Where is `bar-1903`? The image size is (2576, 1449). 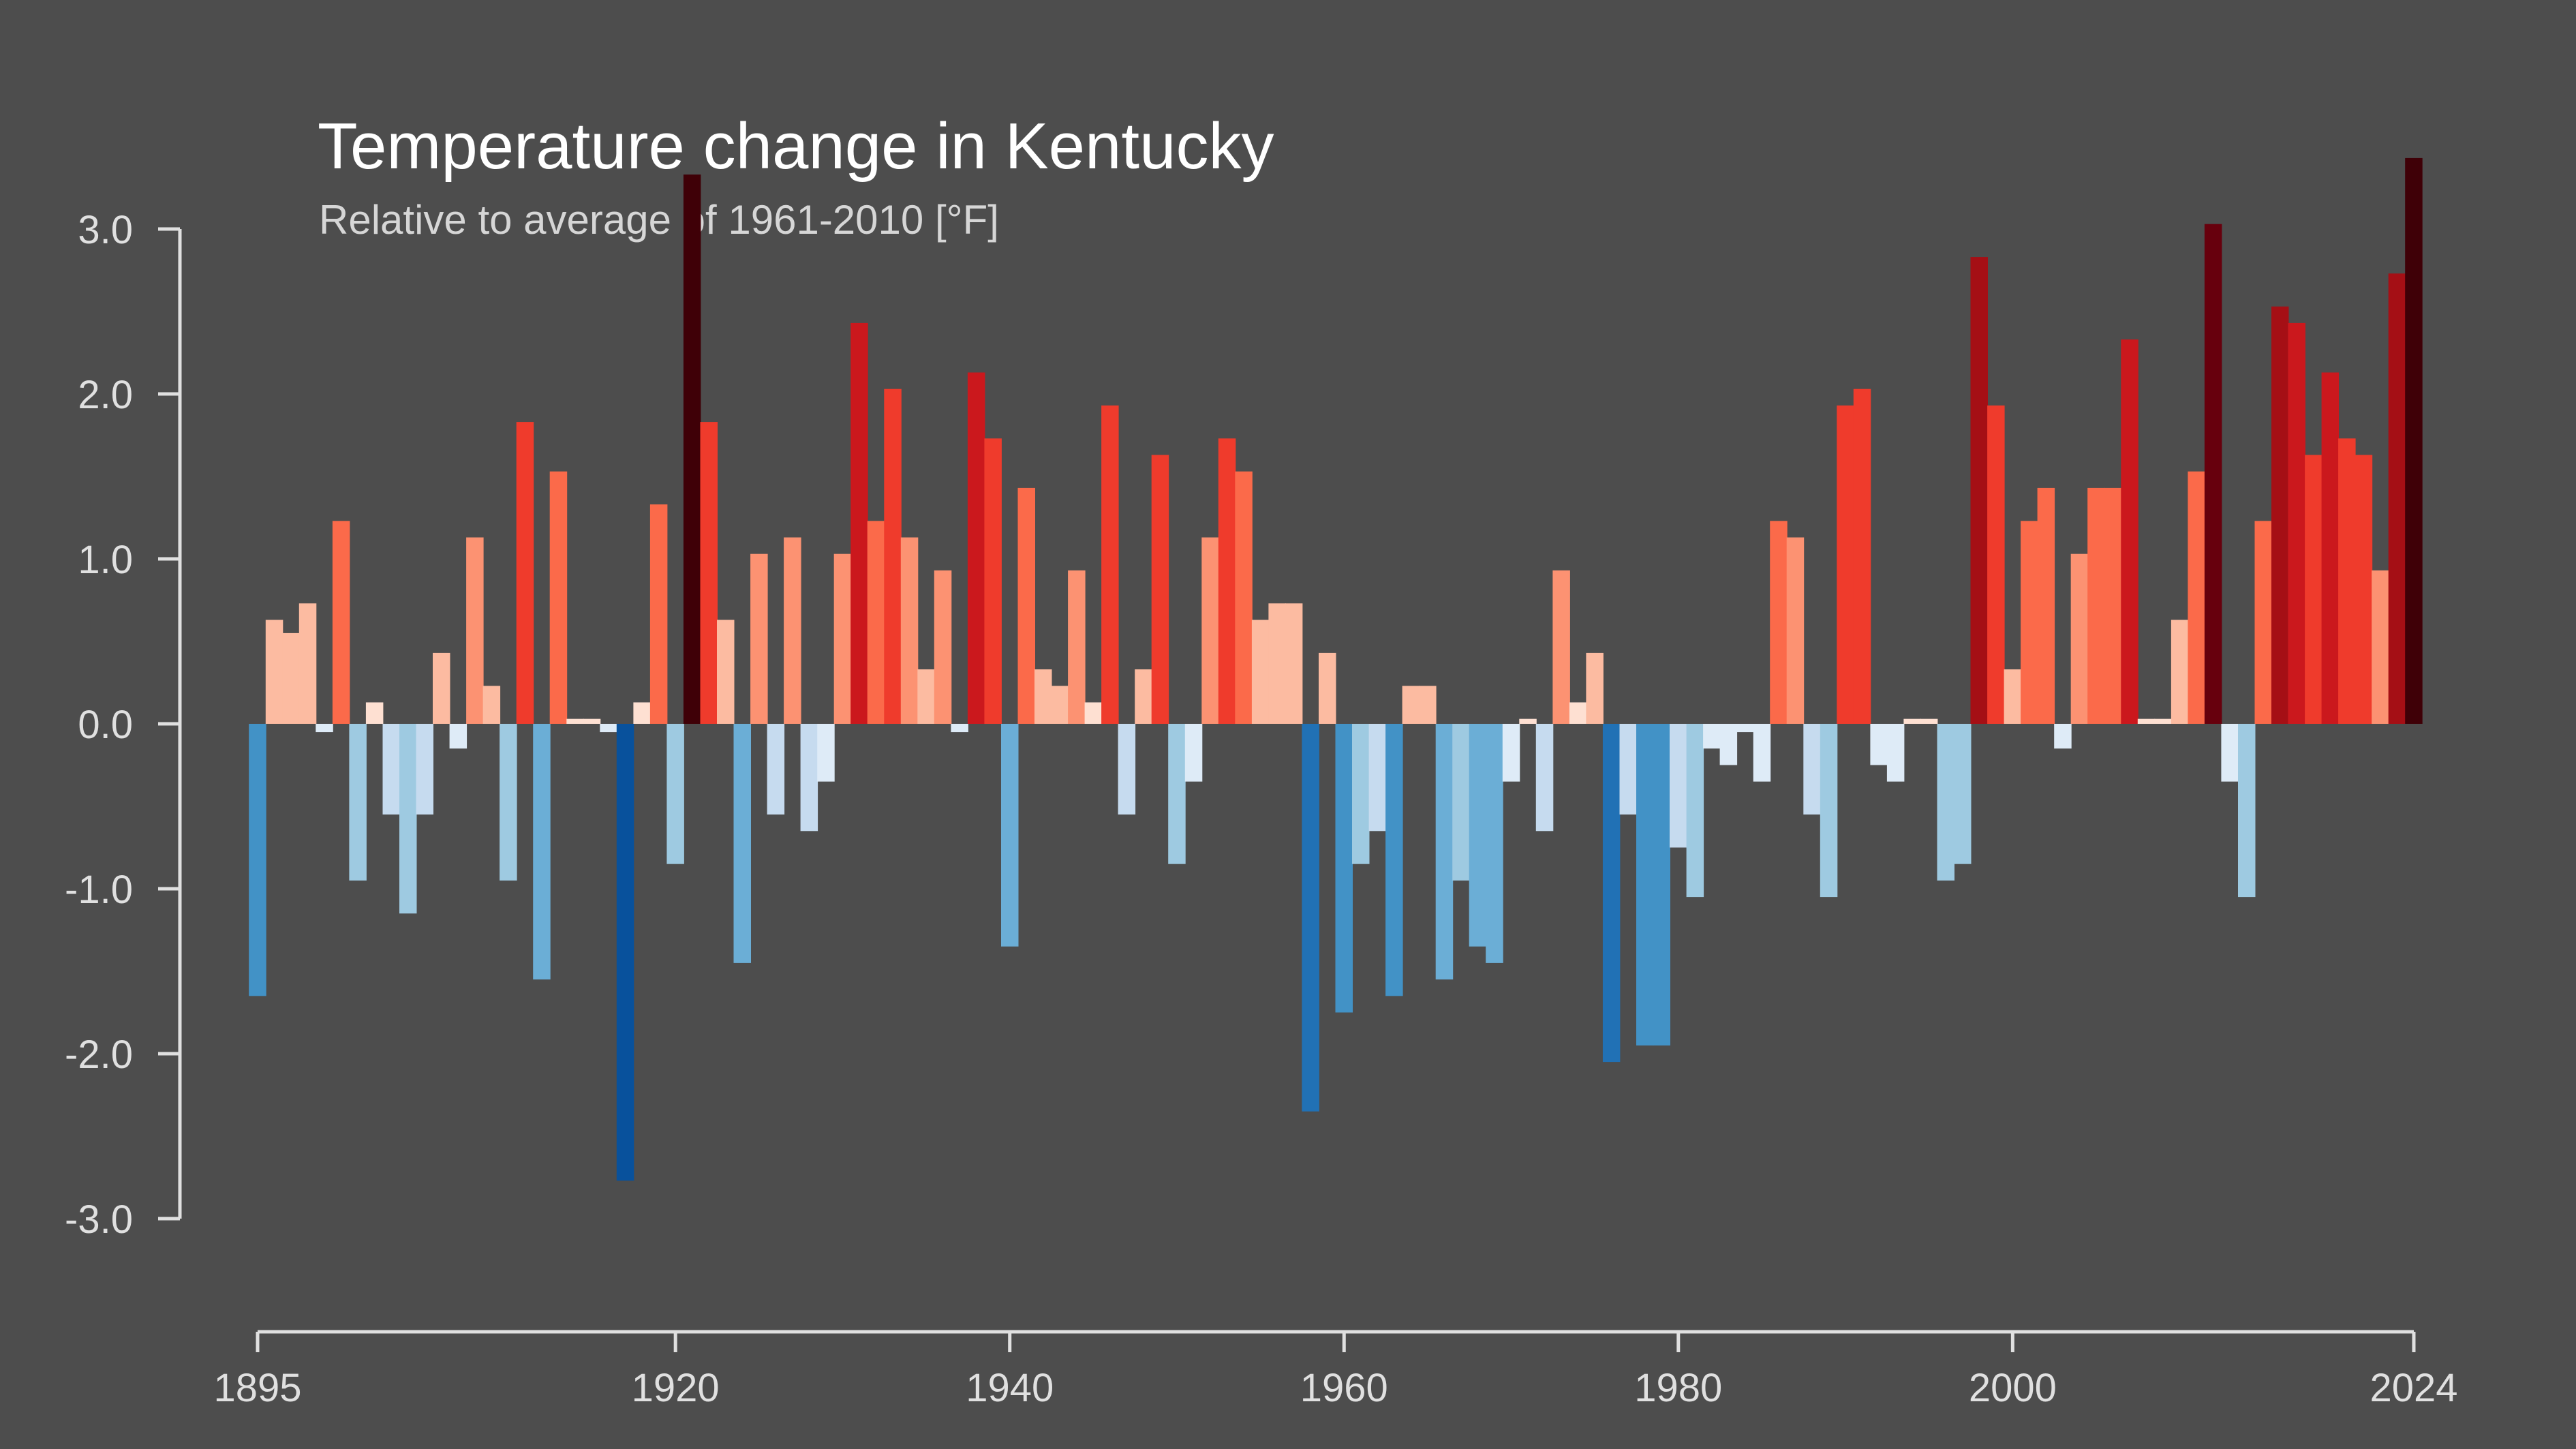
bar-1903 is located at coordinates (391, 770).